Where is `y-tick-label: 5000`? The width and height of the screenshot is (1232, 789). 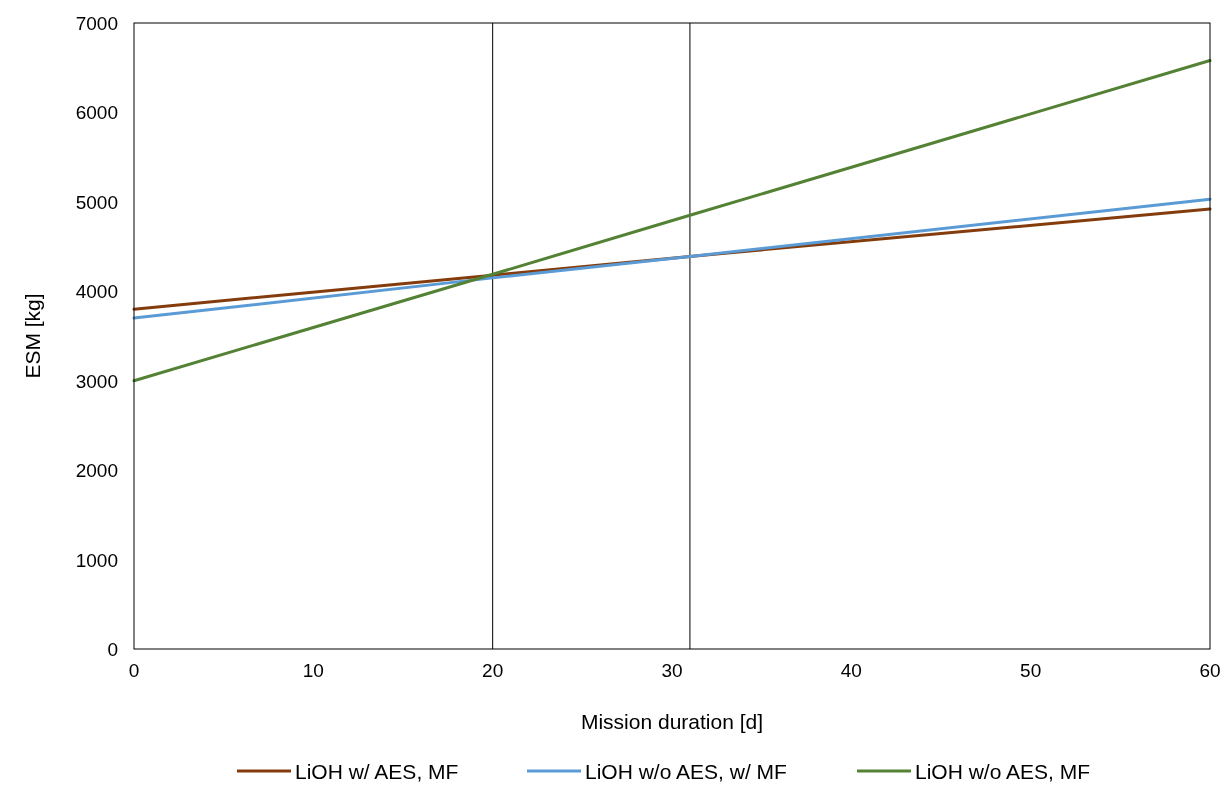
y-tick-label: 5000 is located at coordinates (96, 202).